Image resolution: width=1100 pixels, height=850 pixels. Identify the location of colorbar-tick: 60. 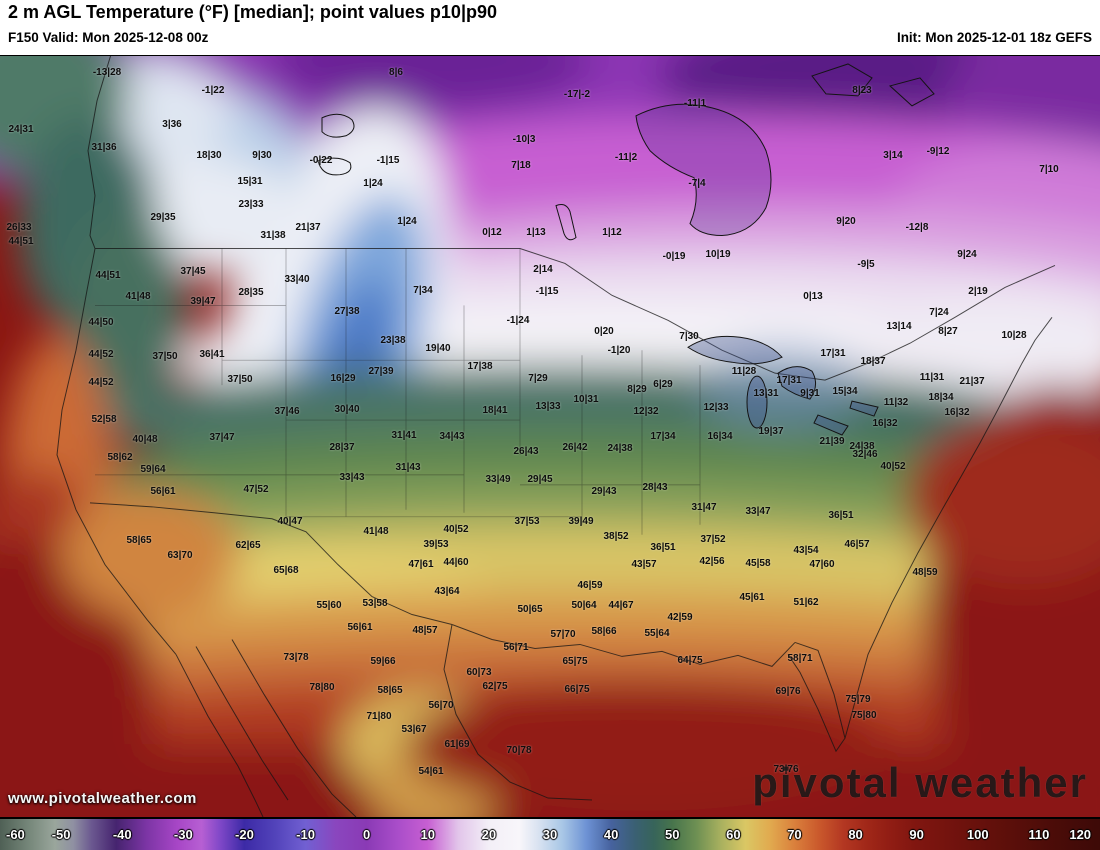
(733, 834).